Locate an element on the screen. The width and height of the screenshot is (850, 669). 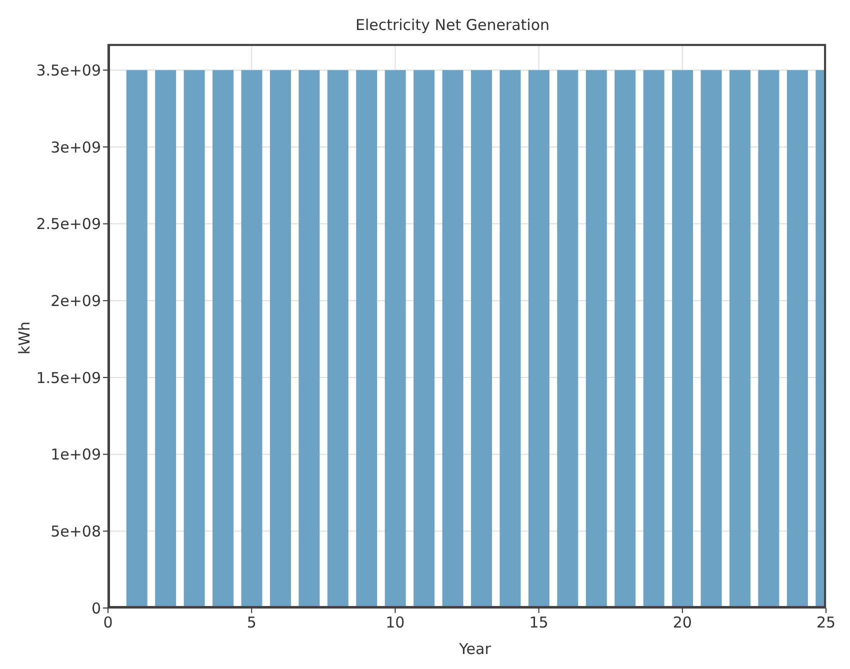
x-tick-label: 0 is located at coordinates (108, 623).